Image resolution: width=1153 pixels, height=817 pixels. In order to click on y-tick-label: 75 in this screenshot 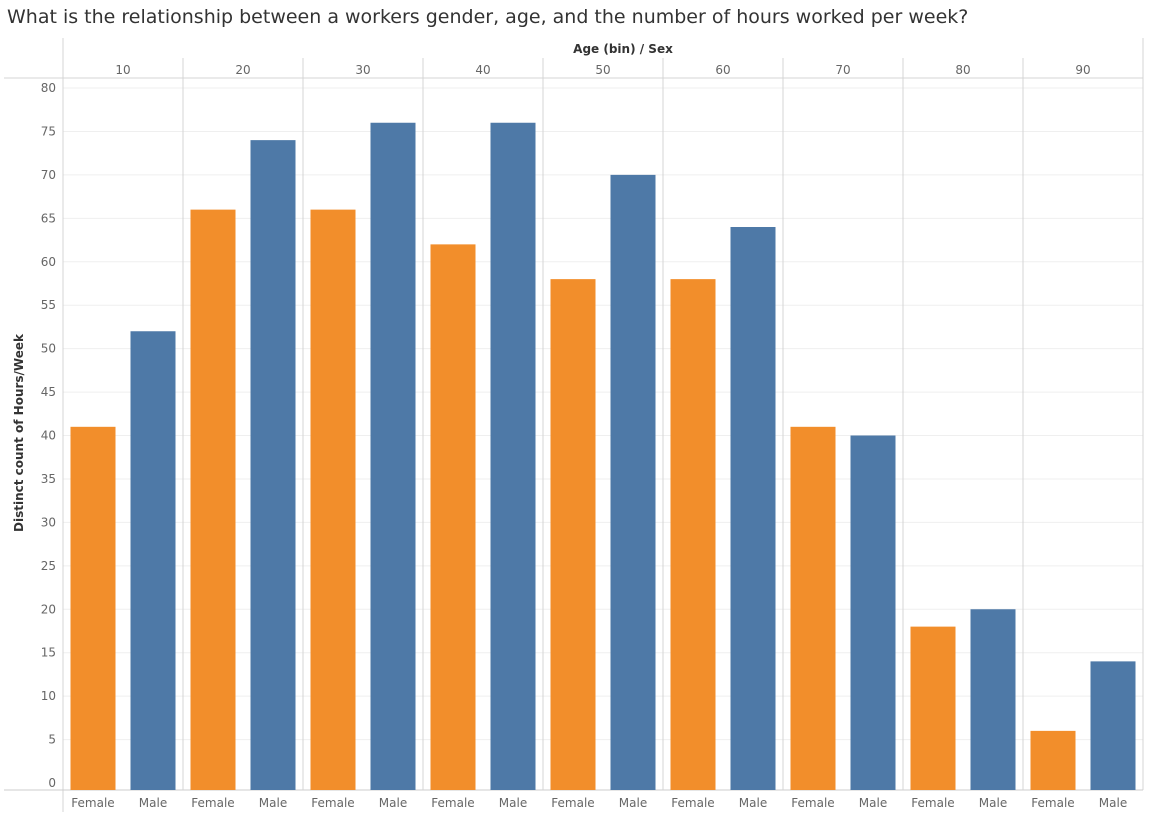, I will do `click(48, 131)`.